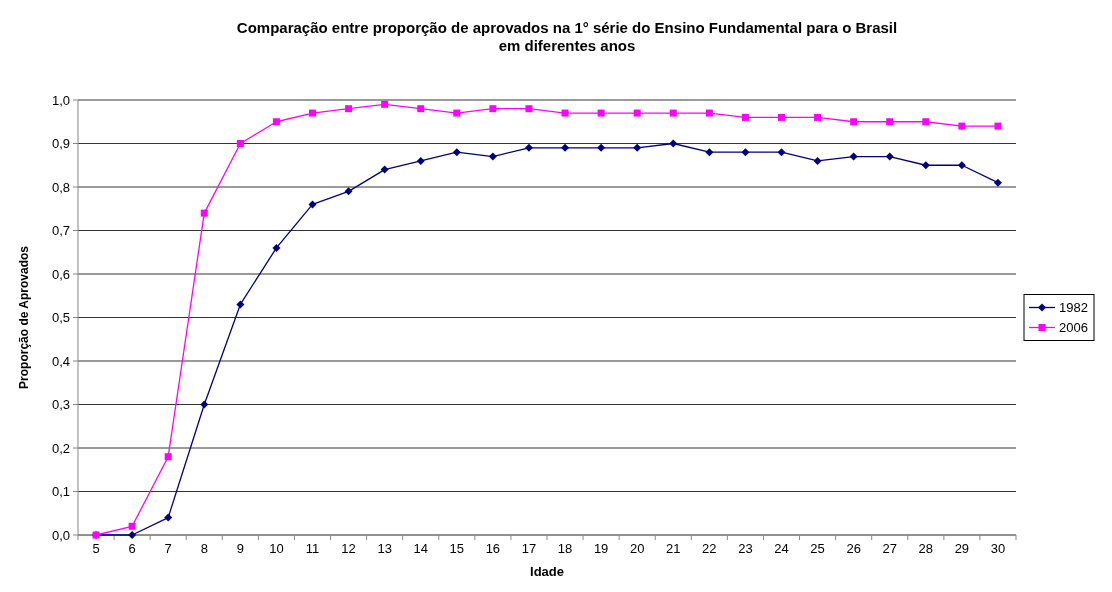  Describe the element at coordinates (998, 548) in the screenshot. I see `x-tick-label: 30` at that location.